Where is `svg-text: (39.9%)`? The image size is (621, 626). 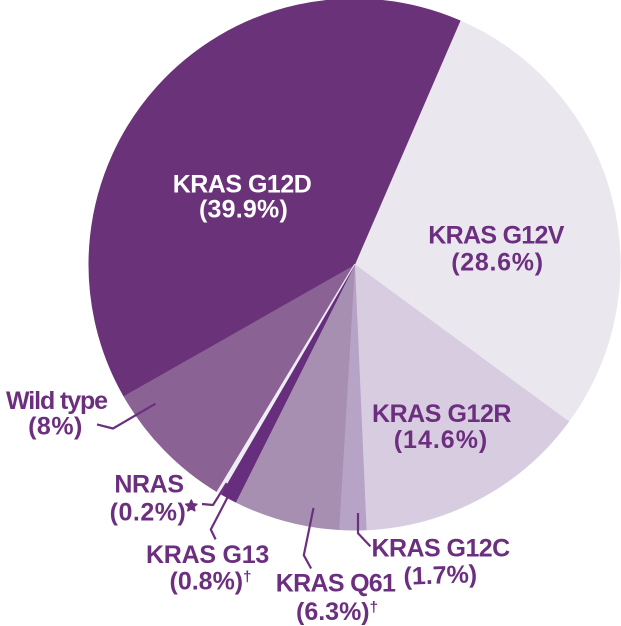
svg-text: (39.9%) is located at coordinates (243, 210).